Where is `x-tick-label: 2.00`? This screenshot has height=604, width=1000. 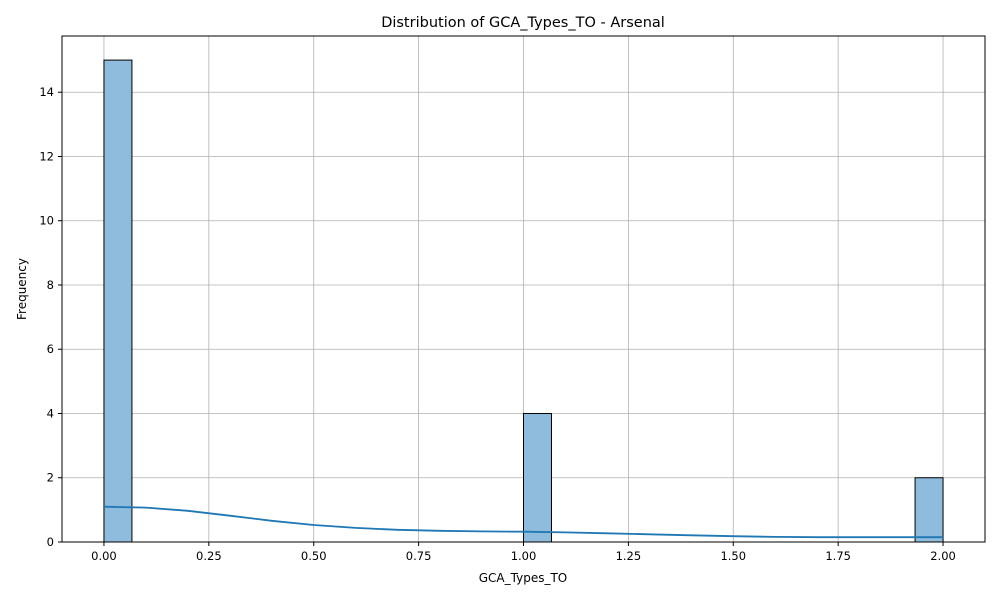 x-tick-label: 2.00 is located at coordinates (943, 556).